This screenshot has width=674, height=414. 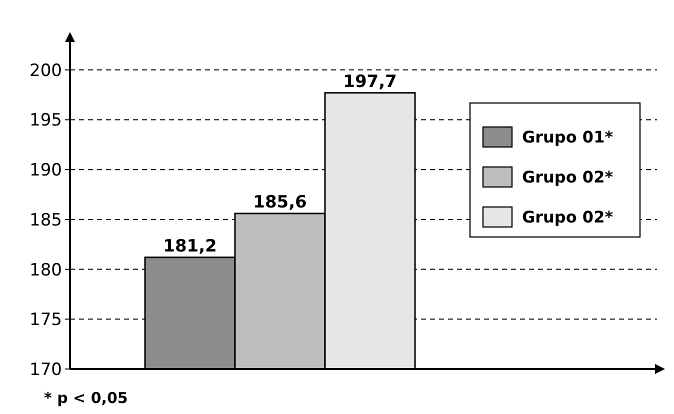 What do you see at coordinates (280, 202) in the screenshot?
I see `data-label: 185,6` at bounding box center [280, 202].